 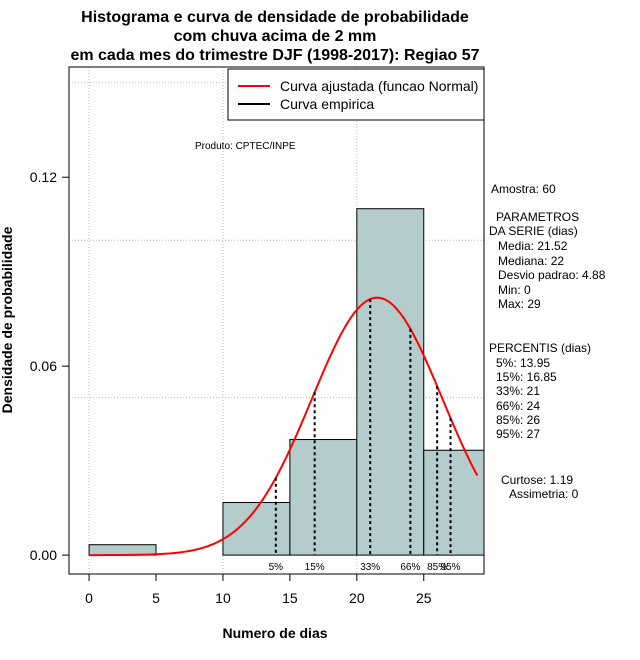 What do you see at coordinates (357, 598) in the screenshot?
I see `x-tick-label-4: 20` at bounding box center [357, 598].